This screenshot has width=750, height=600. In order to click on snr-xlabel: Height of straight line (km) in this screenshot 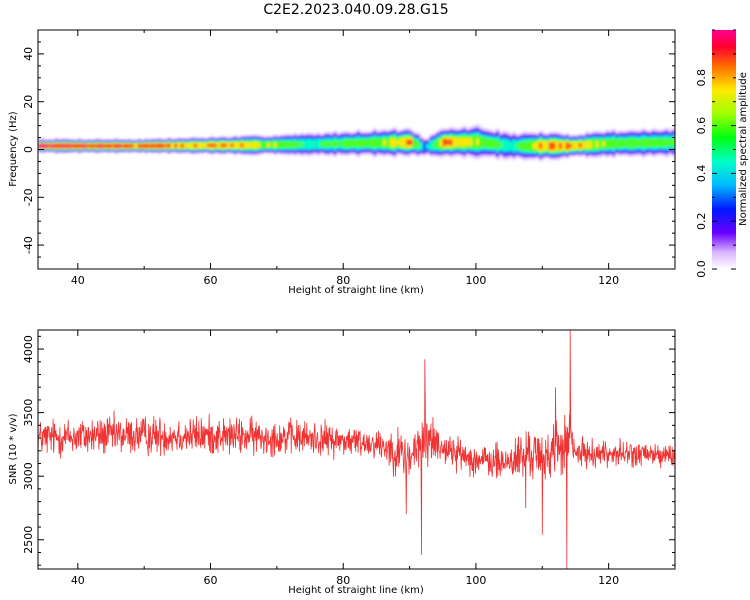, I will do `click(356, 590)`.